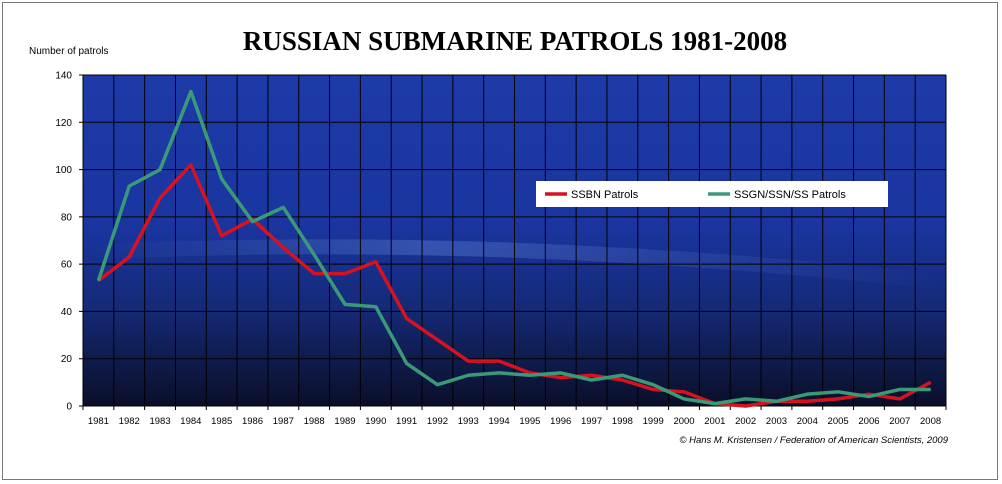 Image resolution: width=1002 pixels, height=484 pixels. Describe the element at coordinates (591, 421) in the screenshot. I see `x-tick-label: 1997` at that location.